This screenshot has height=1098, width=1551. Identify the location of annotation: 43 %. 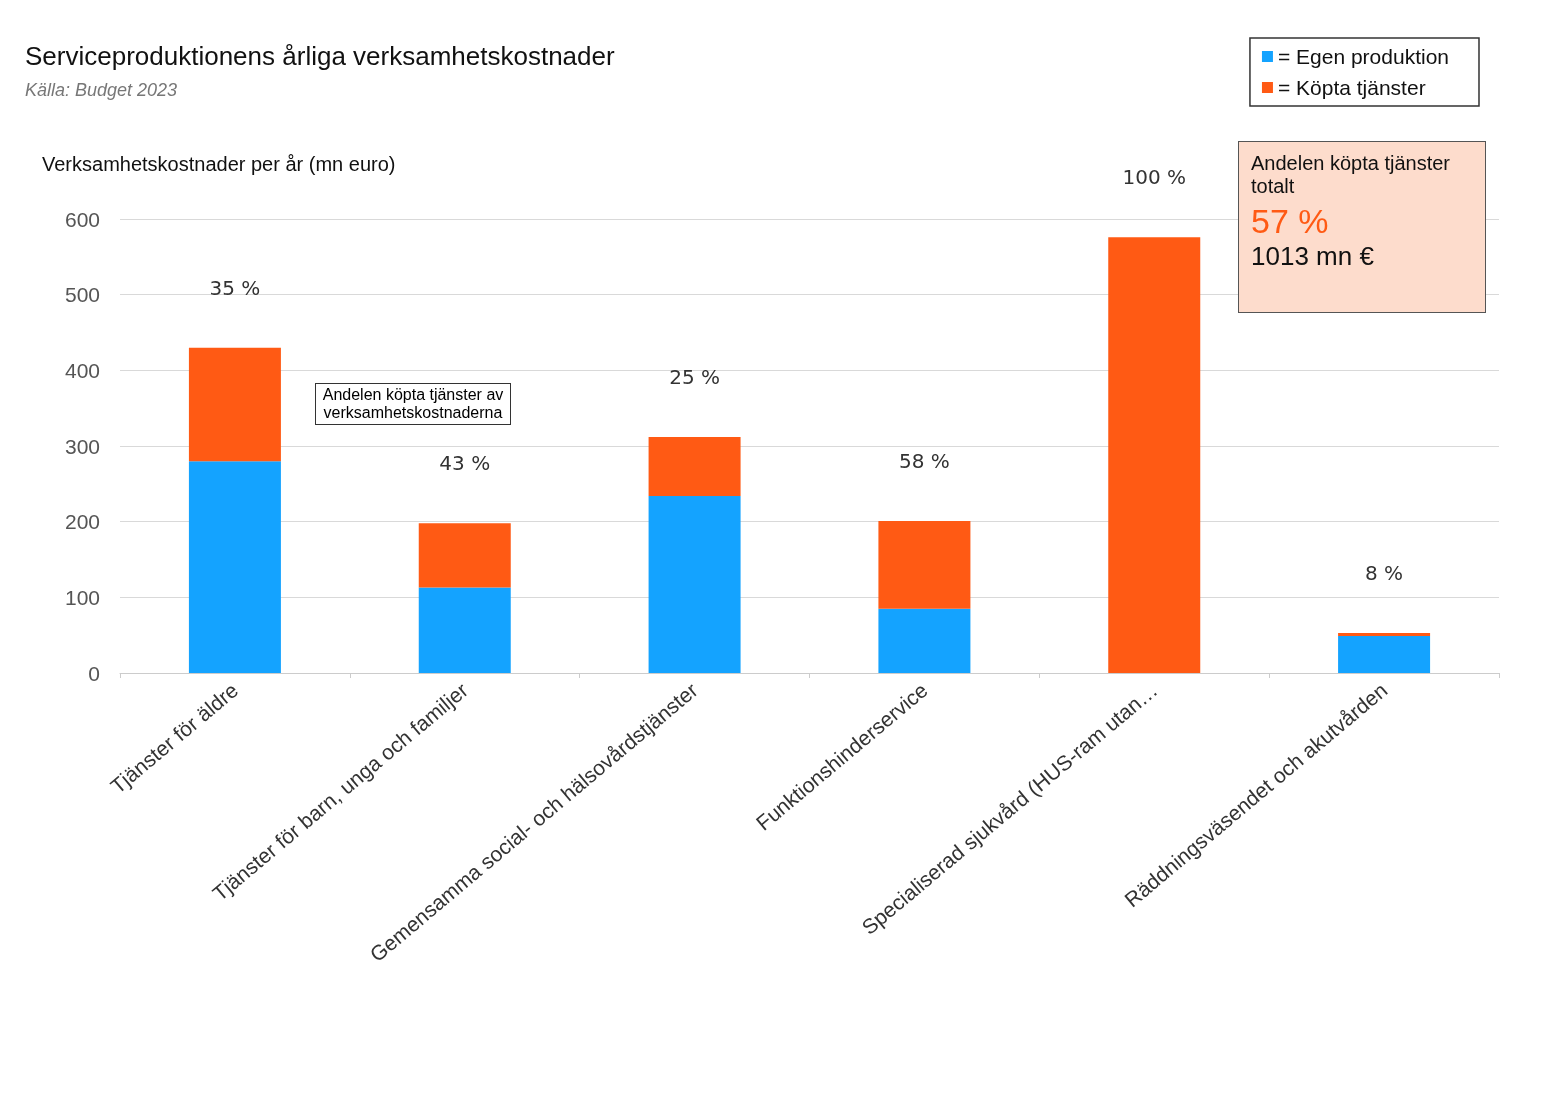
(465, 463).